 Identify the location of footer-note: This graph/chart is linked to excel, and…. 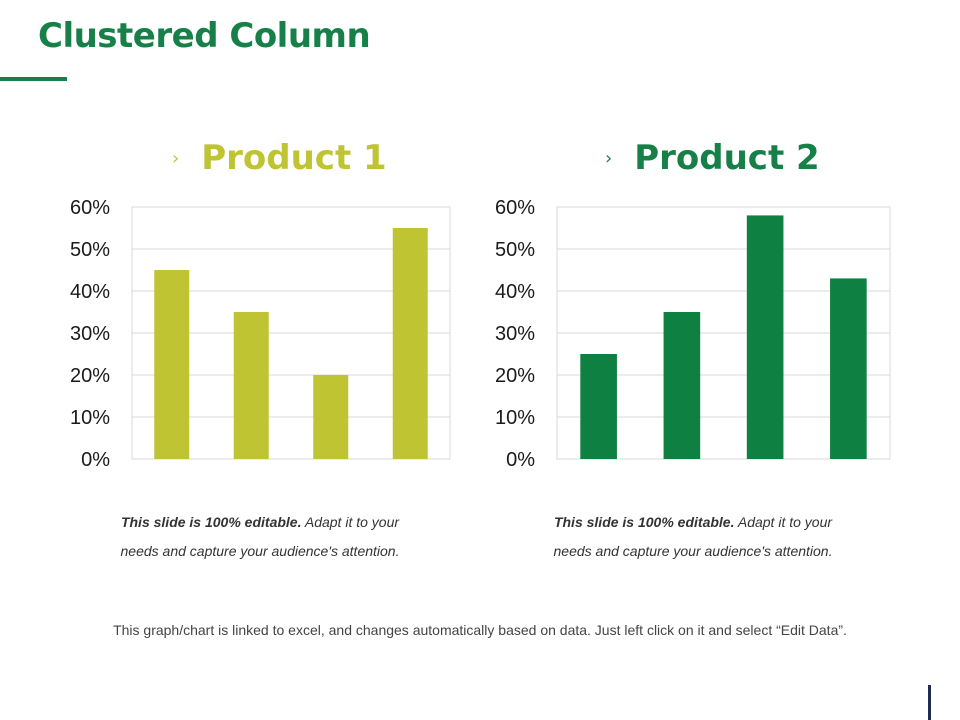
(480, 630).